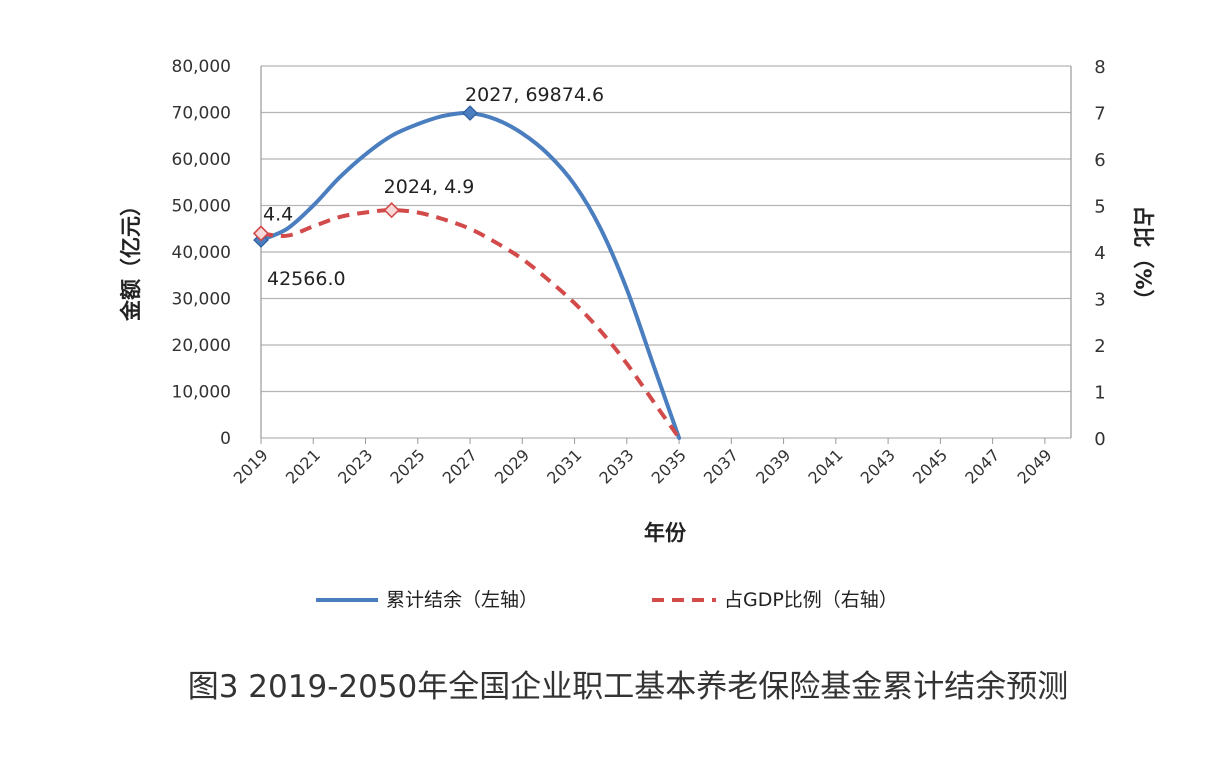 This screenshot has height=778, width=1216. What do you see at coordinates (1143, 257) in the screenshot?
I see `right-axis-title: 占比（%）` at bounding box center [1143, 257].